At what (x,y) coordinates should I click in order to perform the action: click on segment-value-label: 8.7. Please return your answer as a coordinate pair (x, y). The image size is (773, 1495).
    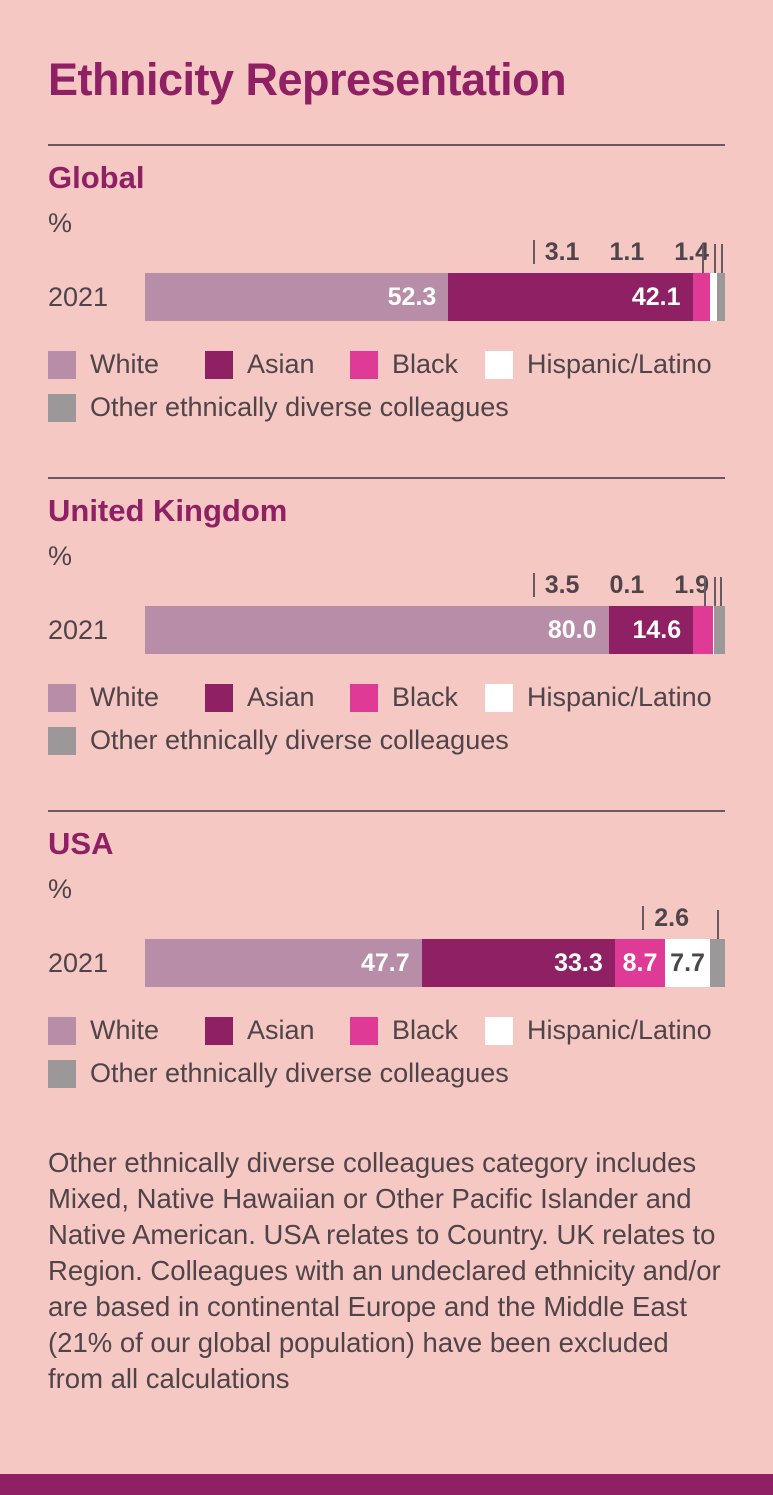
    Looking at the image, I should click on (640, 962).